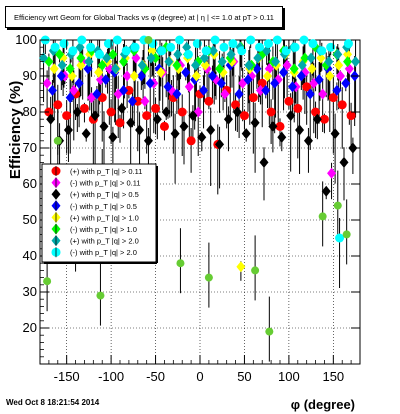 The image size is (400, 414). What do you see at coordinates (104, 194) in the screenshot?
I see `legend-label: (+) with p_T |q| > 0.5` at bounding box center [104, 194].